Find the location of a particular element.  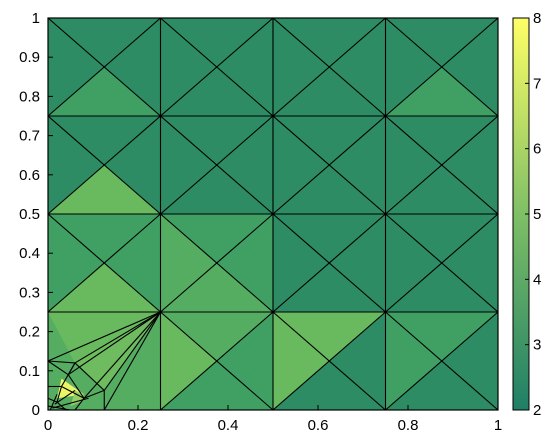

y-tick-label-7: 0.7 is located at coordinates (29, 136).